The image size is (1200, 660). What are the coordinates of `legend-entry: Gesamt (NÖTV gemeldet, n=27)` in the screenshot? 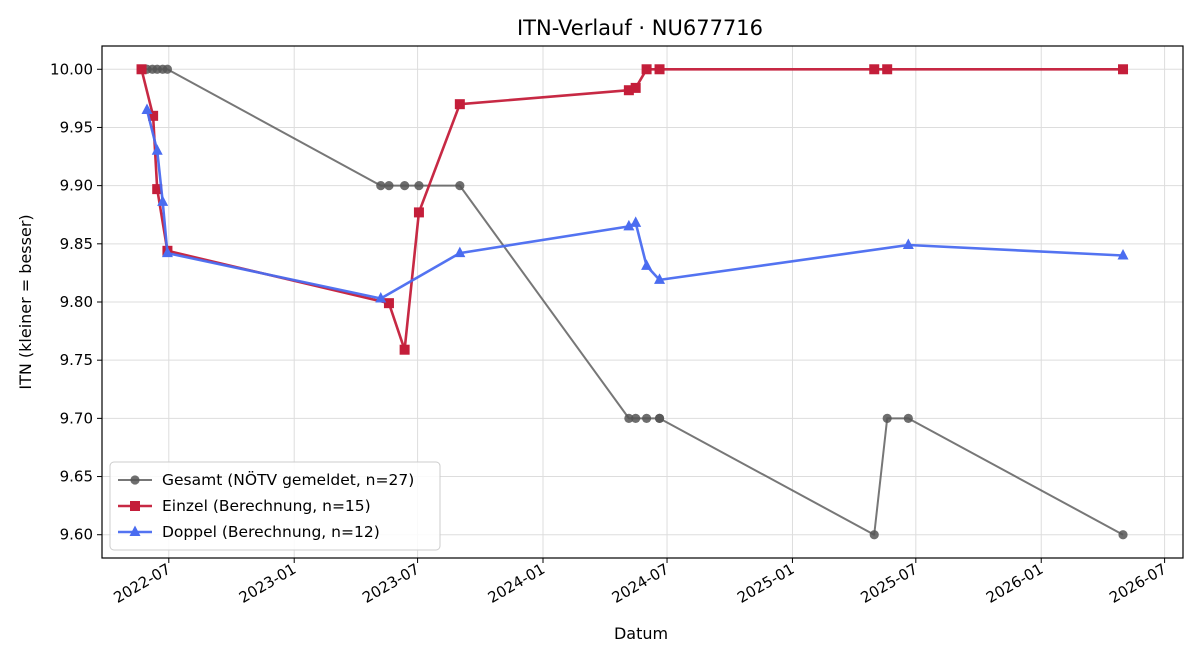 It's located at (266, 479).